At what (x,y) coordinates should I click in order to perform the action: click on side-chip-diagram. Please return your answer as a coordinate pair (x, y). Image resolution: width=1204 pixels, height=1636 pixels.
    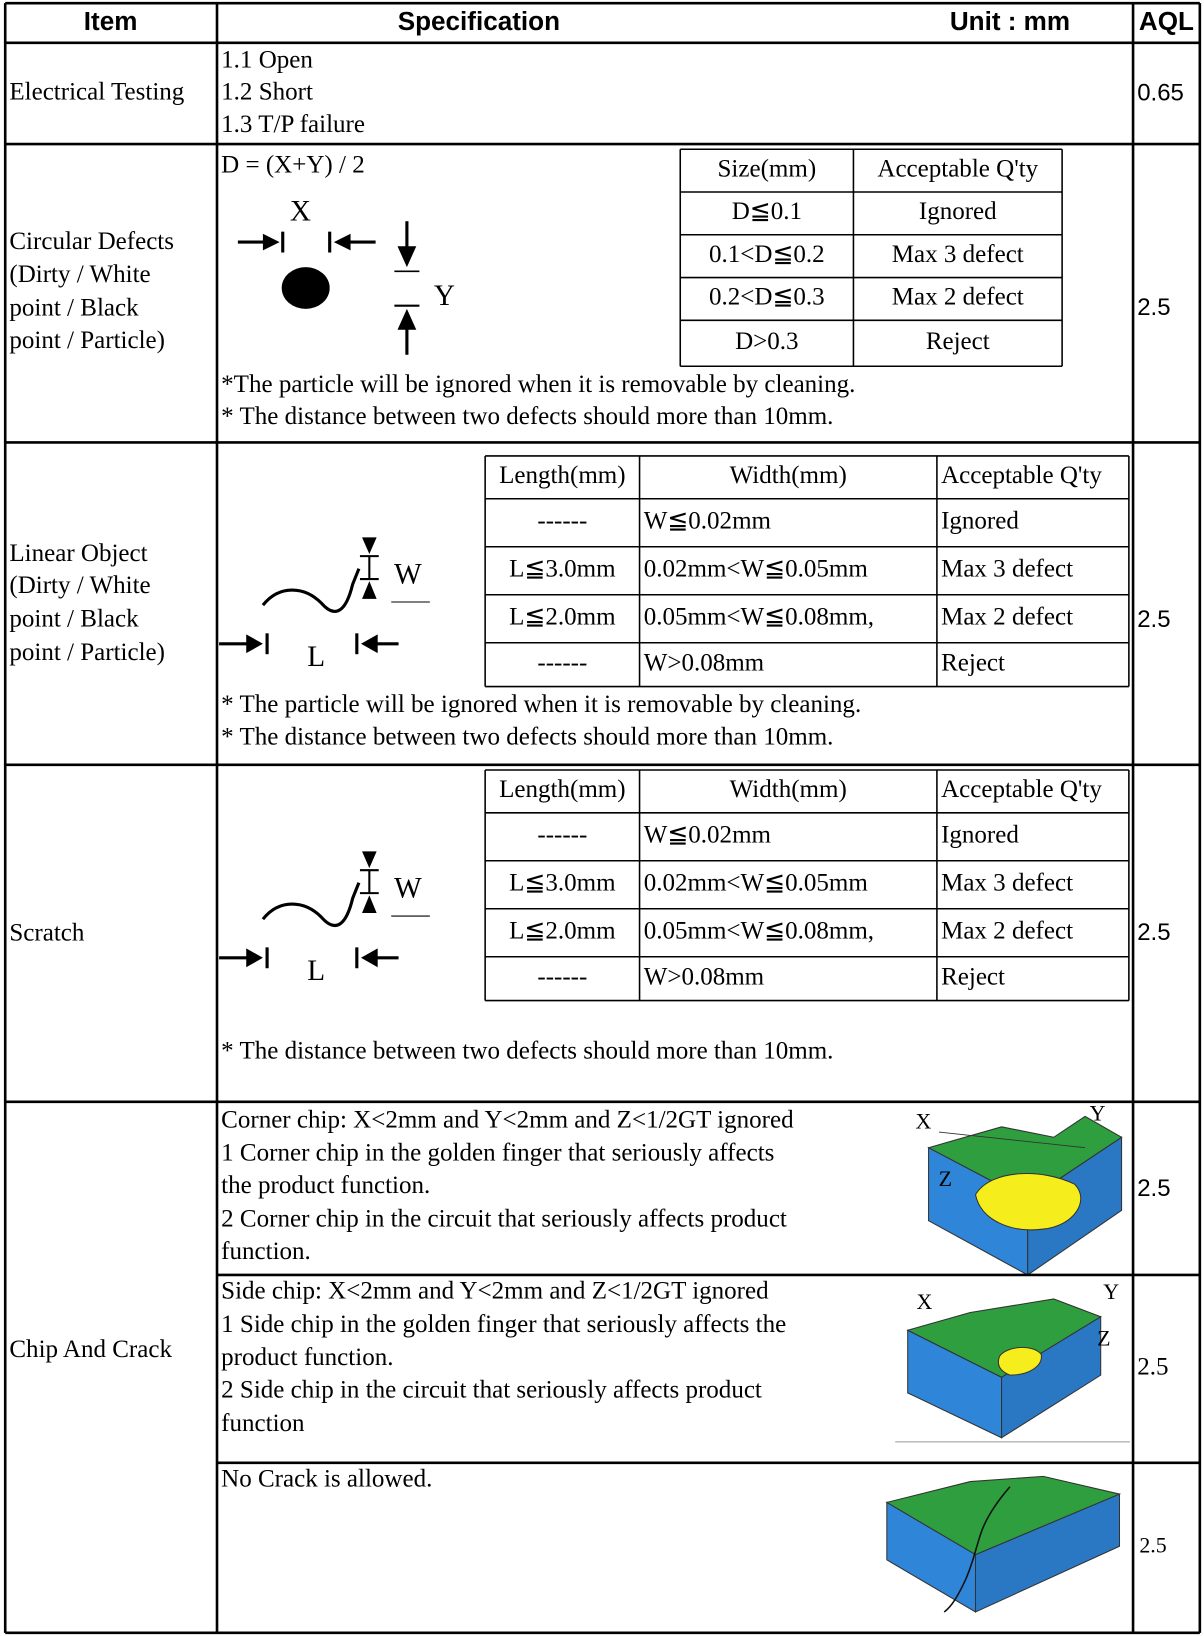
    Looking at the image, I should click on (1012, 1370).